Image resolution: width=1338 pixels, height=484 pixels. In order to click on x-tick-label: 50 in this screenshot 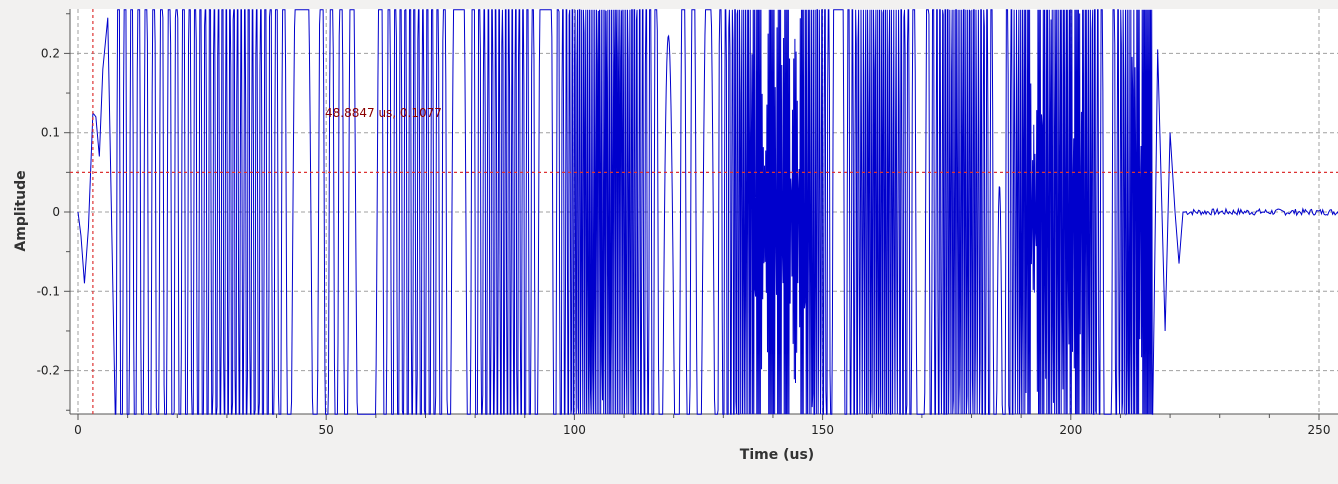, I will do `click(326, 430)`.